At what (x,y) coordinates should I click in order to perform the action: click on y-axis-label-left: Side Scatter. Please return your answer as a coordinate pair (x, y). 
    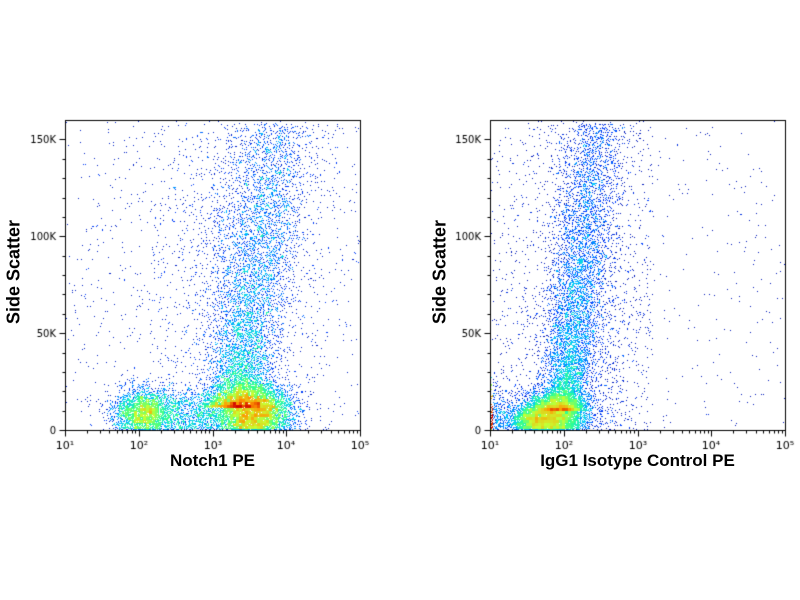
    Looking at the image, I should click on (13, 272).